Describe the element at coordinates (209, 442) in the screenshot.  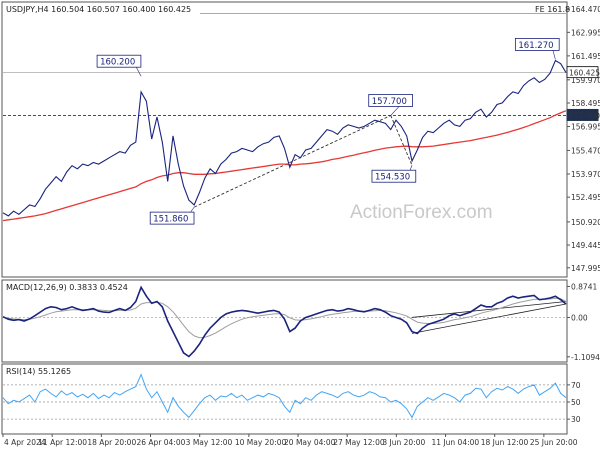
I see `time-tick-label: 3 May 12:00` at that location.